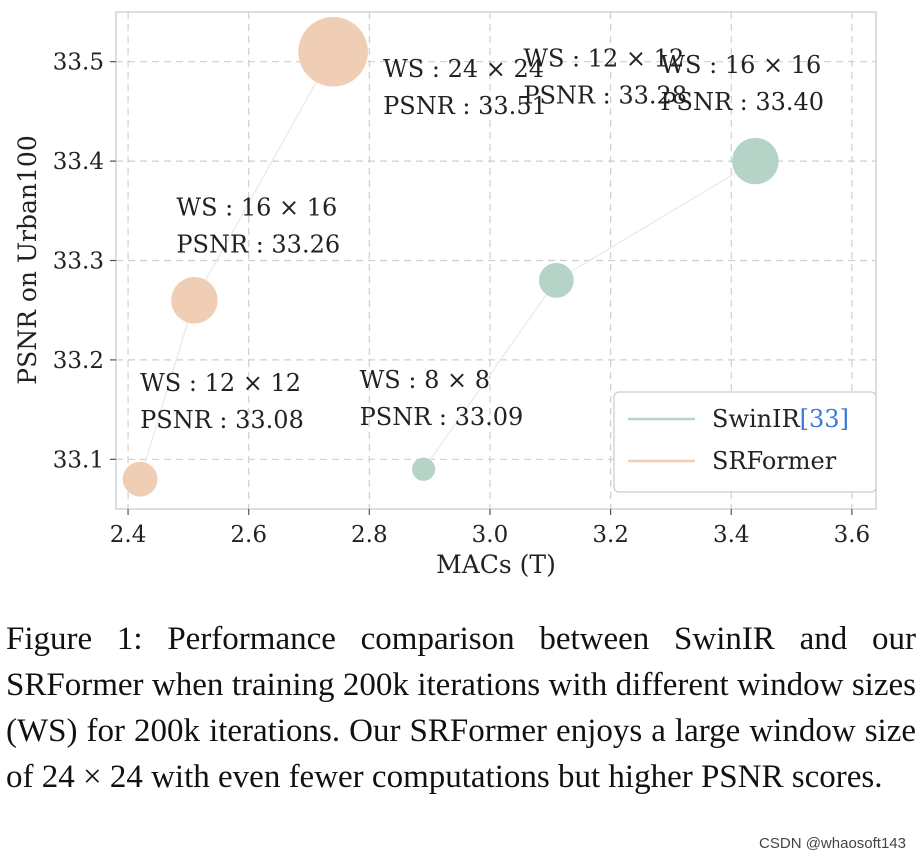 This screenshot has height=858, width=920. Describe the element at coordinates (742, 102) in the screenshot. I see `annotation-psnr-swinir-2: PSNR : 33.40` at that location.